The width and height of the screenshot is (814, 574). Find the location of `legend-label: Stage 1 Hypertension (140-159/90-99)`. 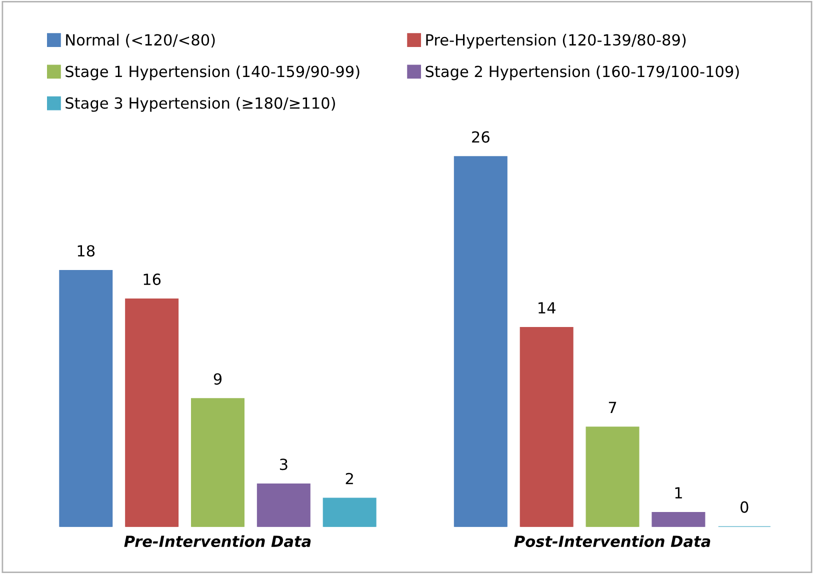

legend-label: Stage 1 Hypertension (140-159/90-99) is located at coordinates (213, 72).